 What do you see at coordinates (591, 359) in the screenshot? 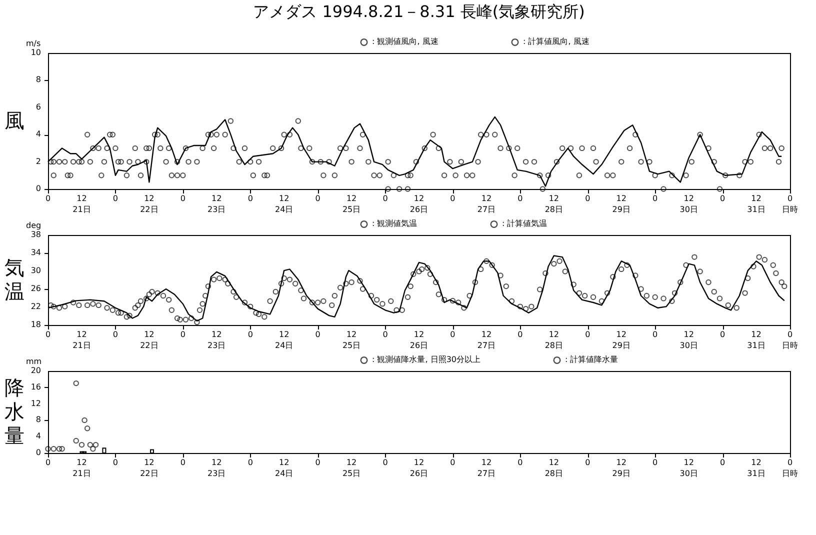
I see `legend-label: : 計算値降水量` at bounding box center [591, 359].